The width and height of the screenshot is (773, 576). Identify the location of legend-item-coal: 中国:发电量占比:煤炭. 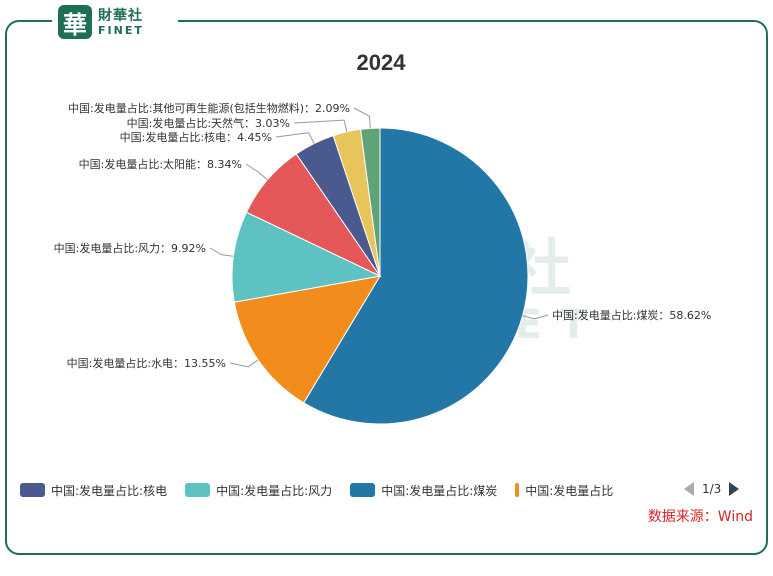
(423, 490).